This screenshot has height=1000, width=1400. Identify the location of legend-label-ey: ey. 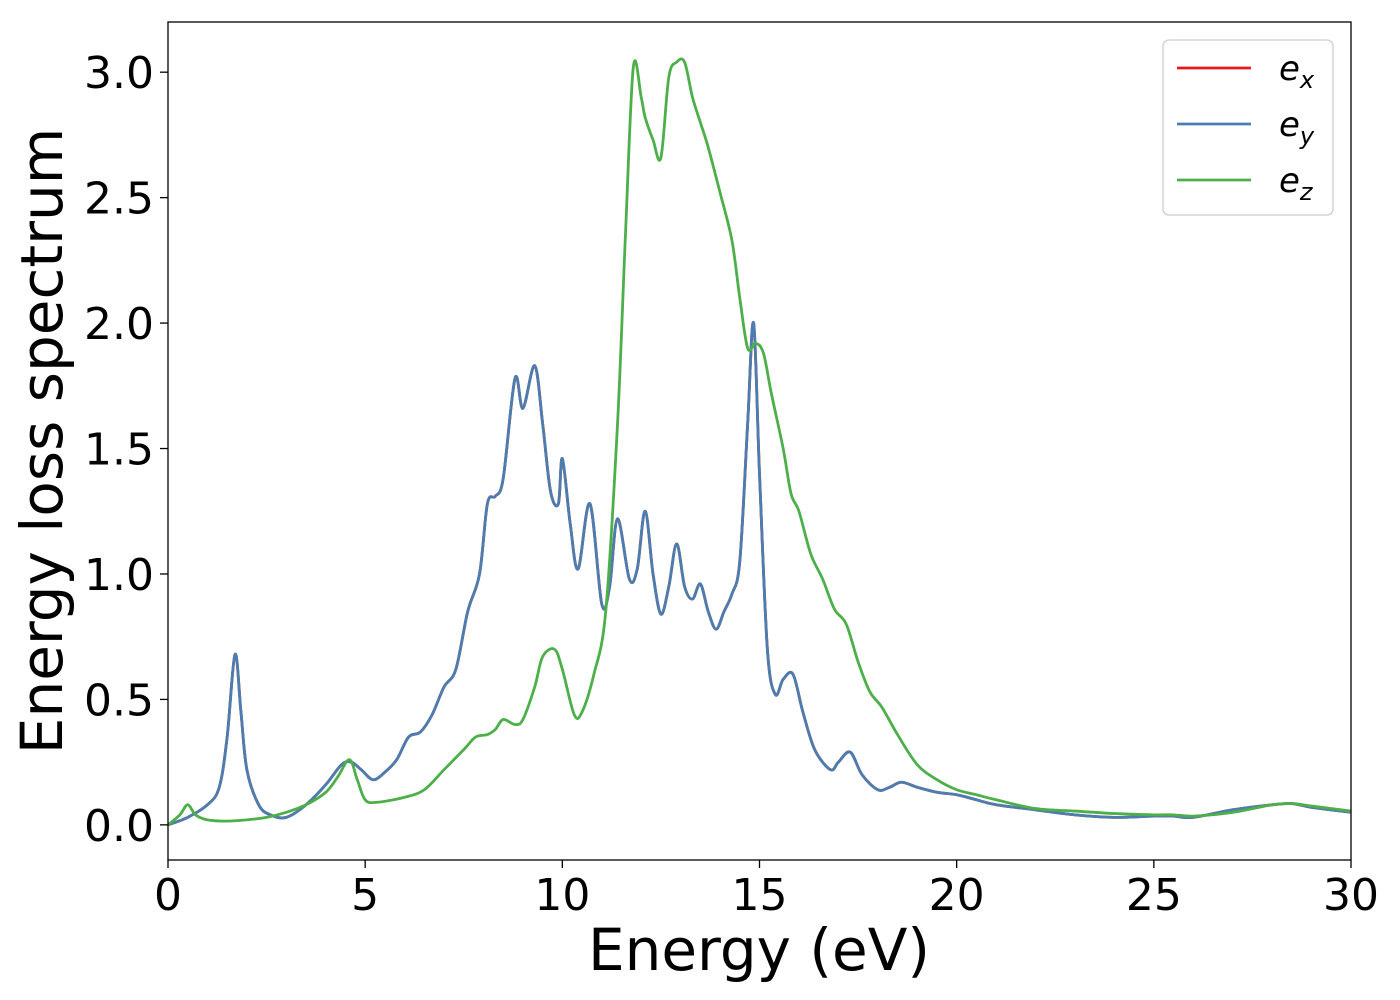
(1297, 127).